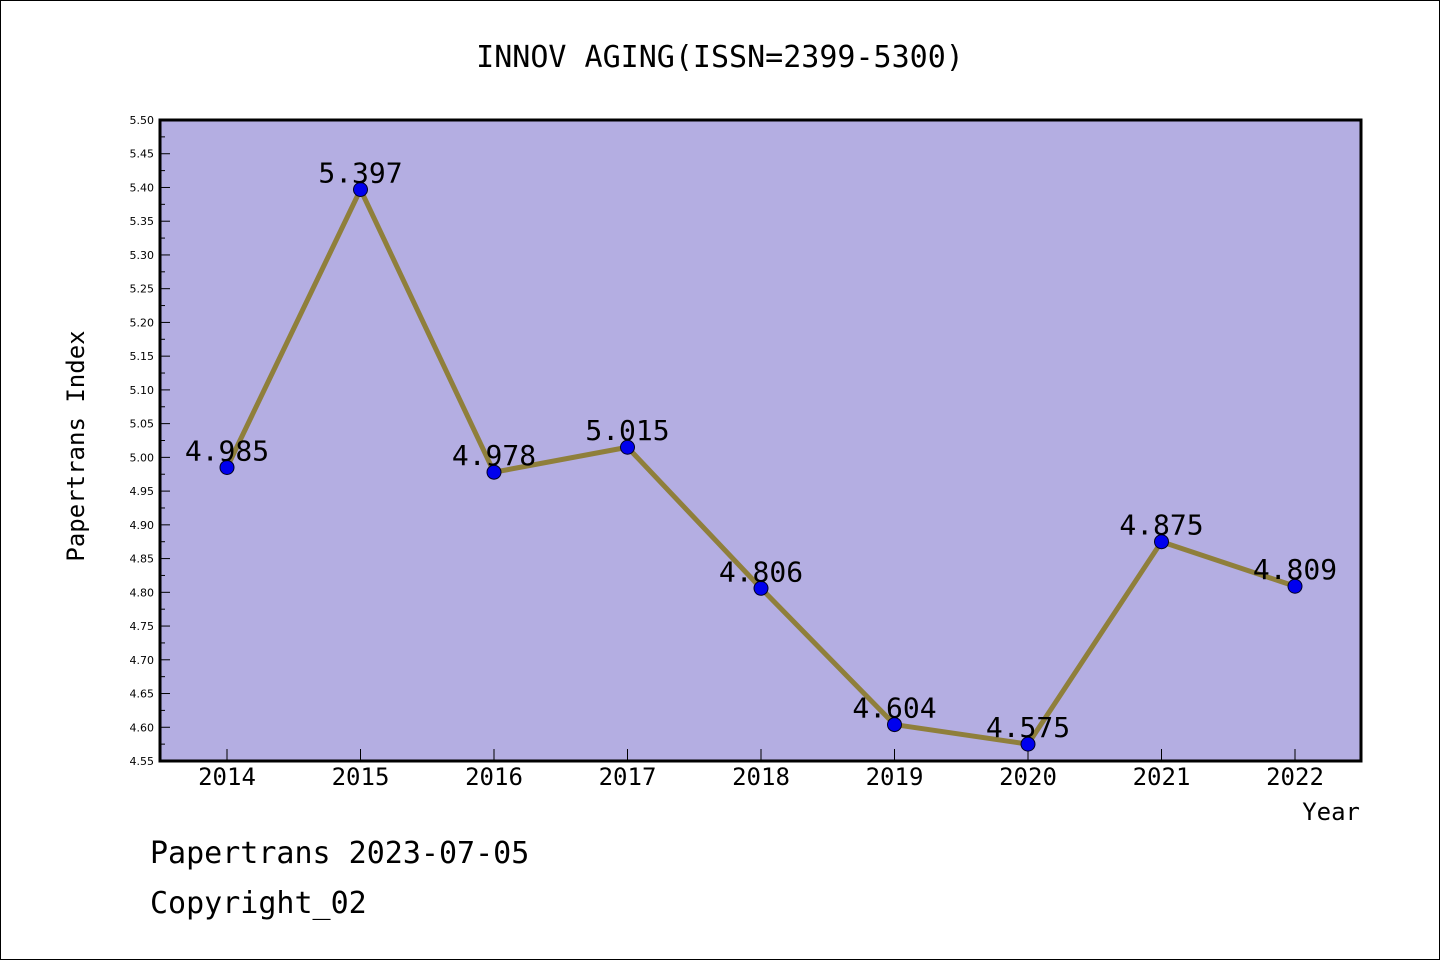  What do you see at coordinates (142, 255) in the screenshot?
I see `y-tick-label: 5.30` at bounding box center [142, 255].